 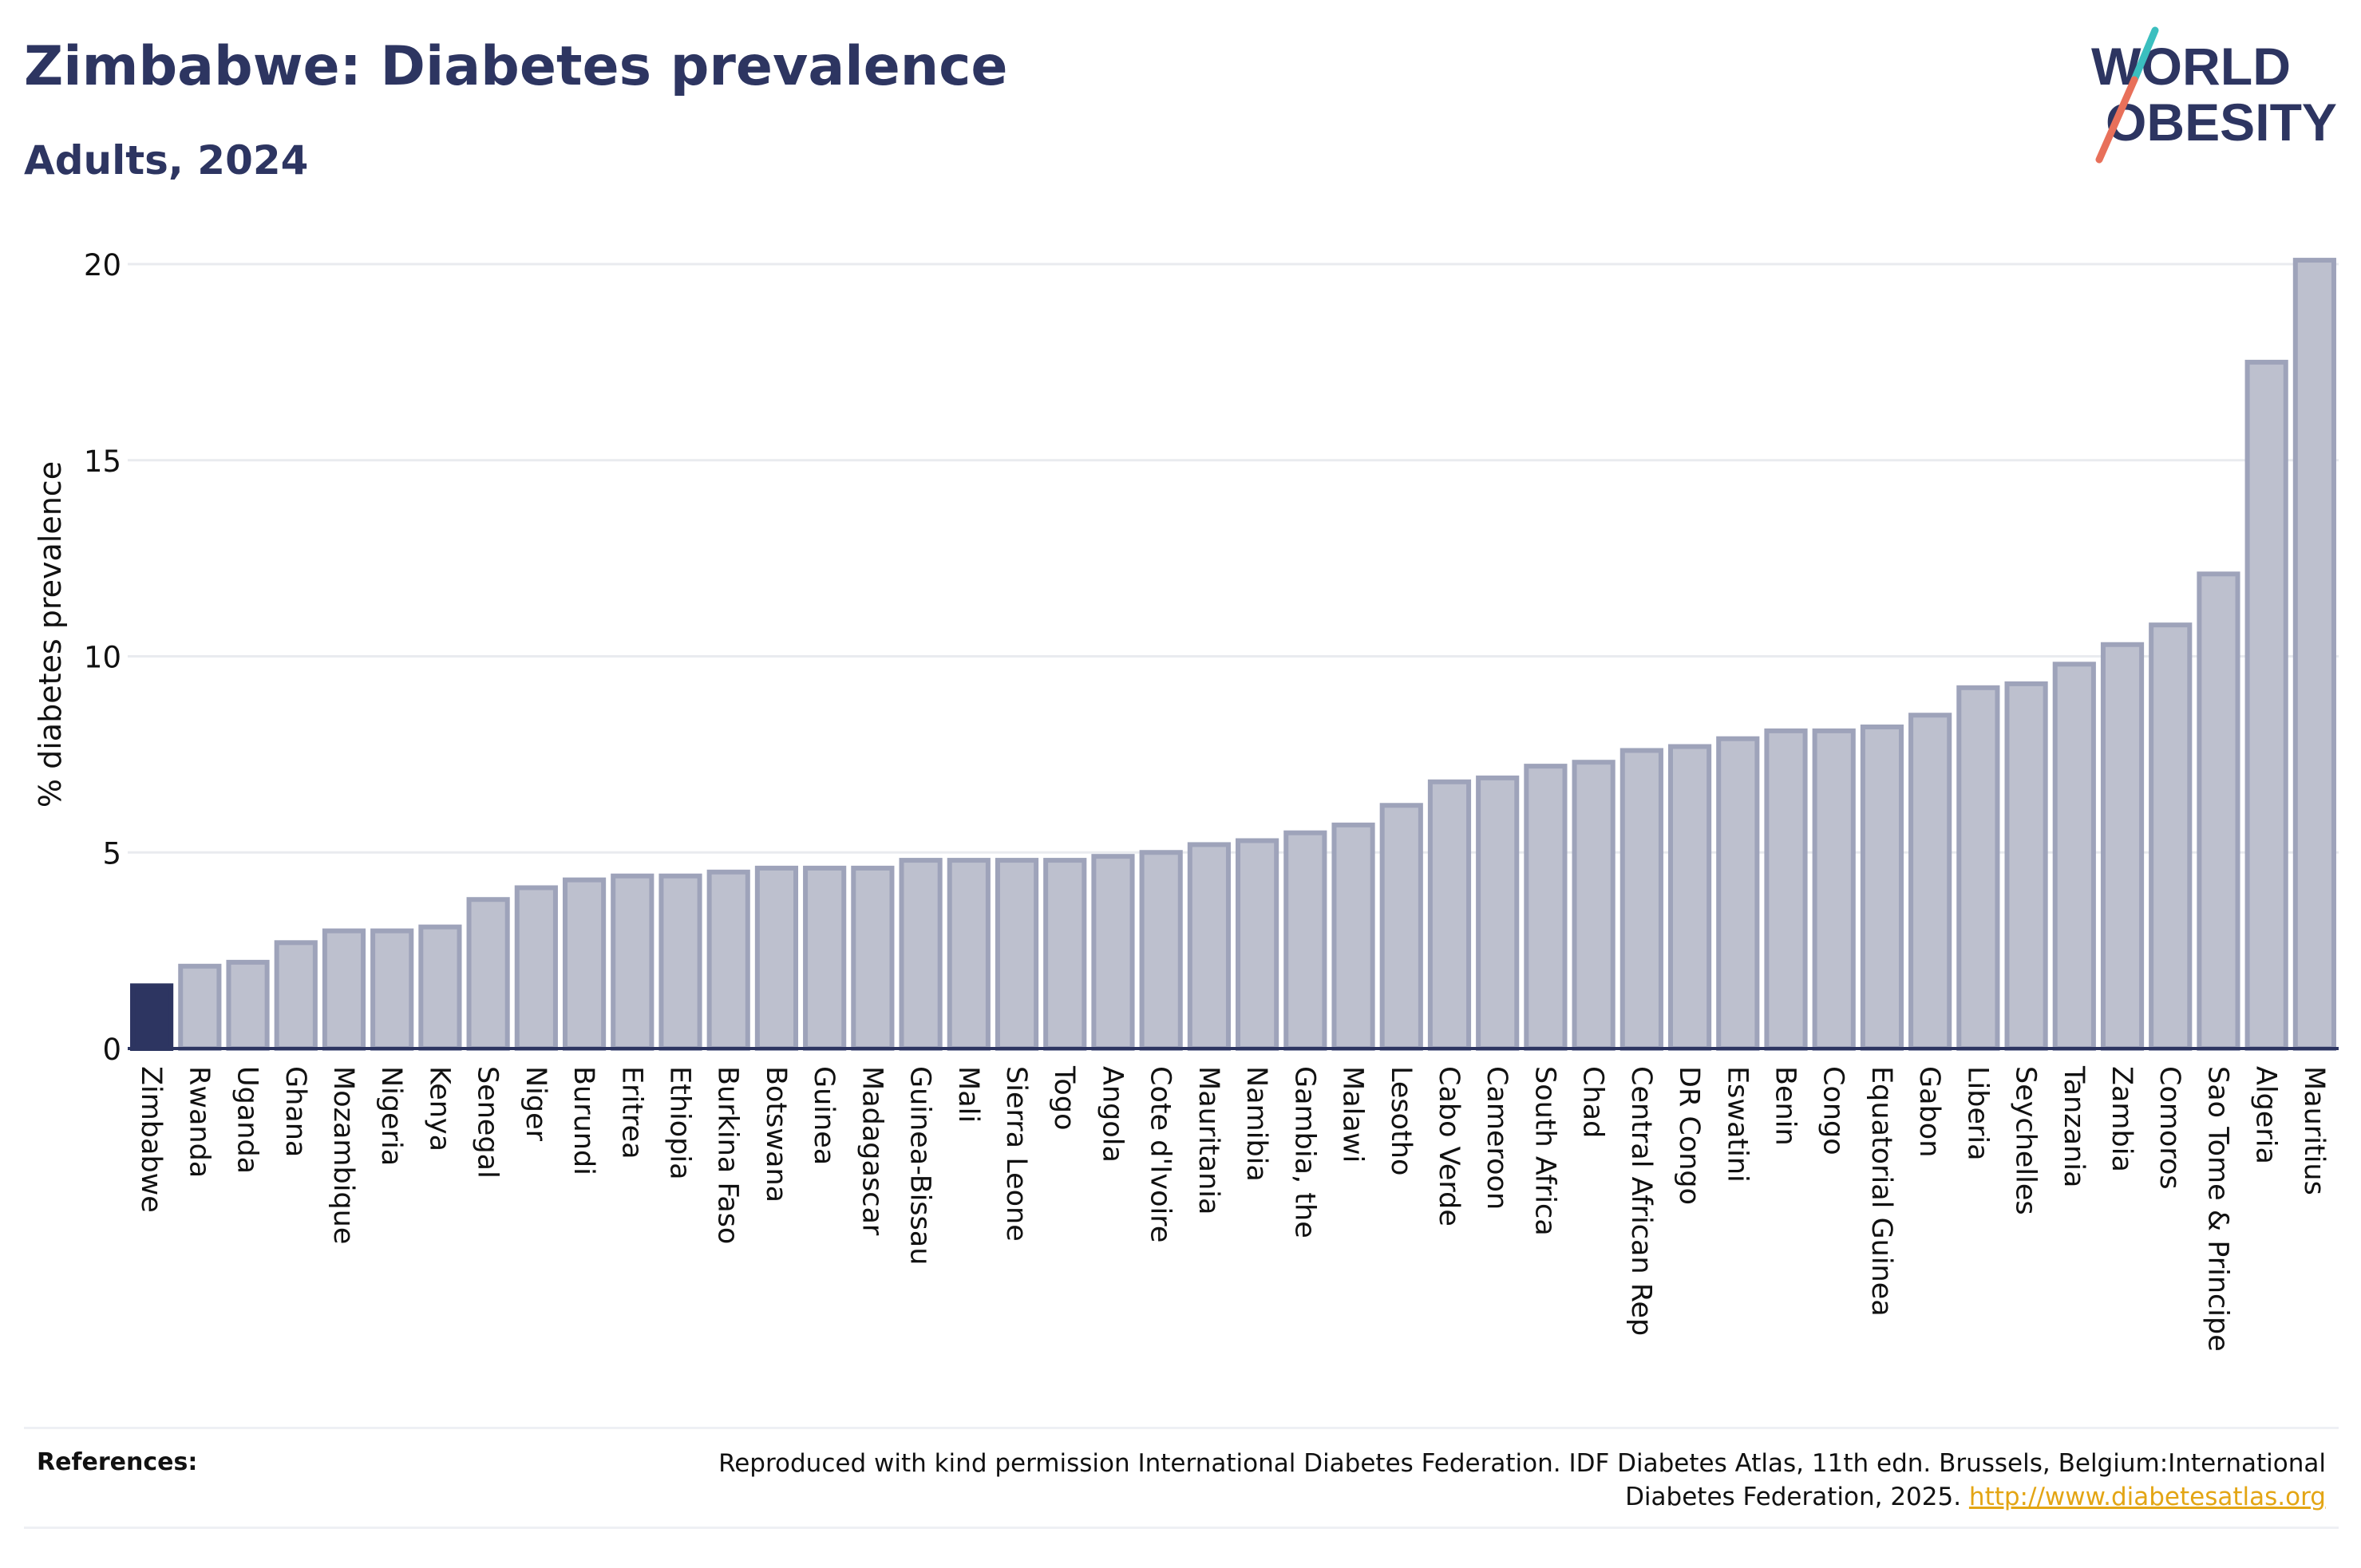 I want to click on y-tick-label: 15, so click(x=102, y=461).